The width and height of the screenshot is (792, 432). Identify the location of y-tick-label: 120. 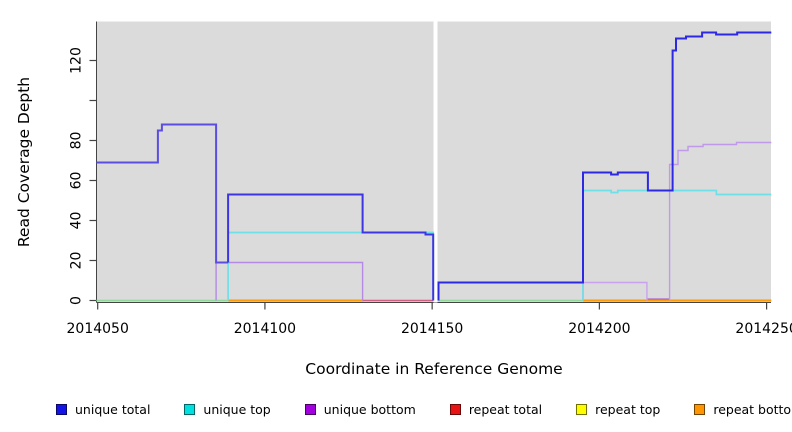
(77, 60).